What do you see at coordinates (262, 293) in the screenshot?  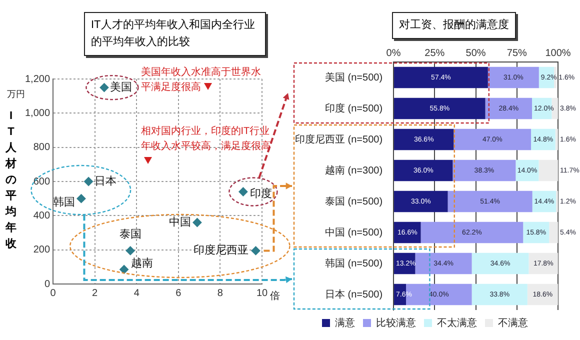 I see `x-tick-label: 10` at bounding box center [262, 293].